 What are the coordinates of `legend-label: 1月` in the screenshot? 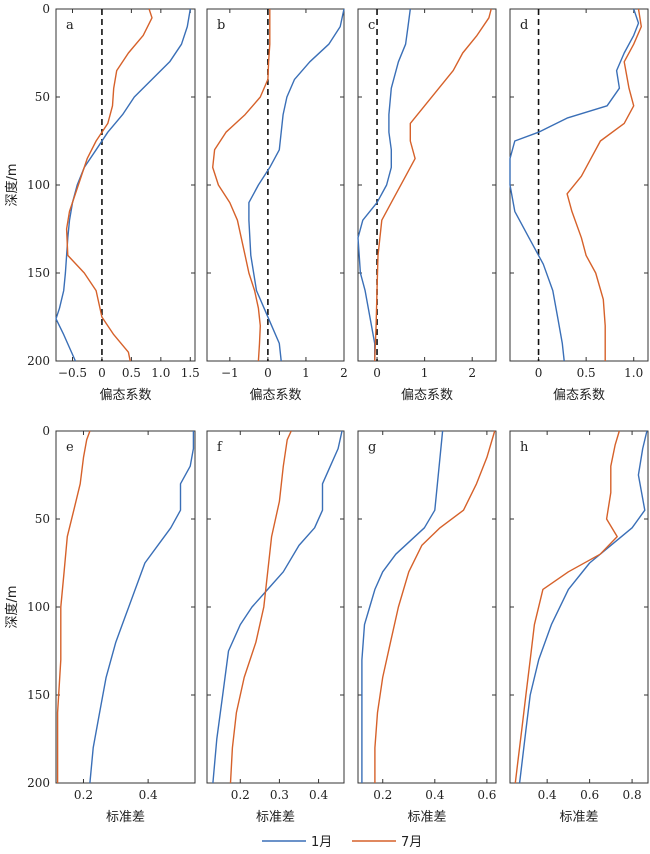 It's located at (321, 842).